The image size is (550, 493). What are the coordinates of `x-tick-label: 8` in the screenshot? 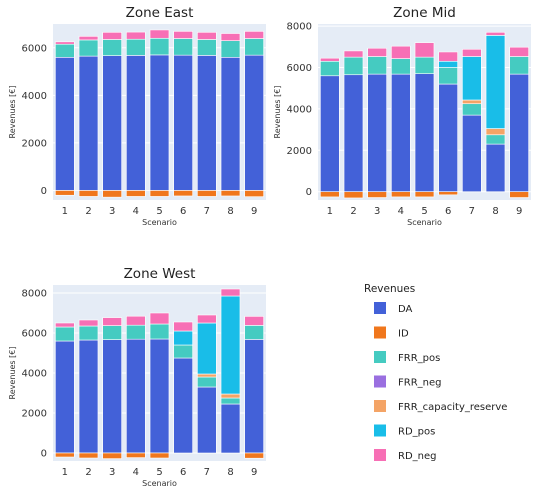 It's located at (230, 211).